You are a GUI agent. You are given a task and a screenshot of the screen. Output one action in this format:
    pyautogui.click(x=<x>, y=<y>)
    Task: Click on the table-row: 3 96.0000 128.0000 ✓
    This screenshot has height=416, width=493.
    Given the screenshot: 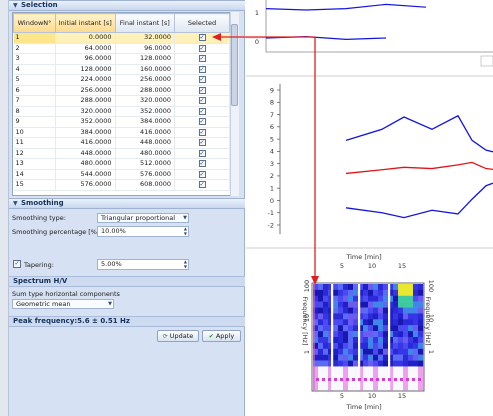 What is the action you would take?
    pyautogui.click(x=121, y=59)
    